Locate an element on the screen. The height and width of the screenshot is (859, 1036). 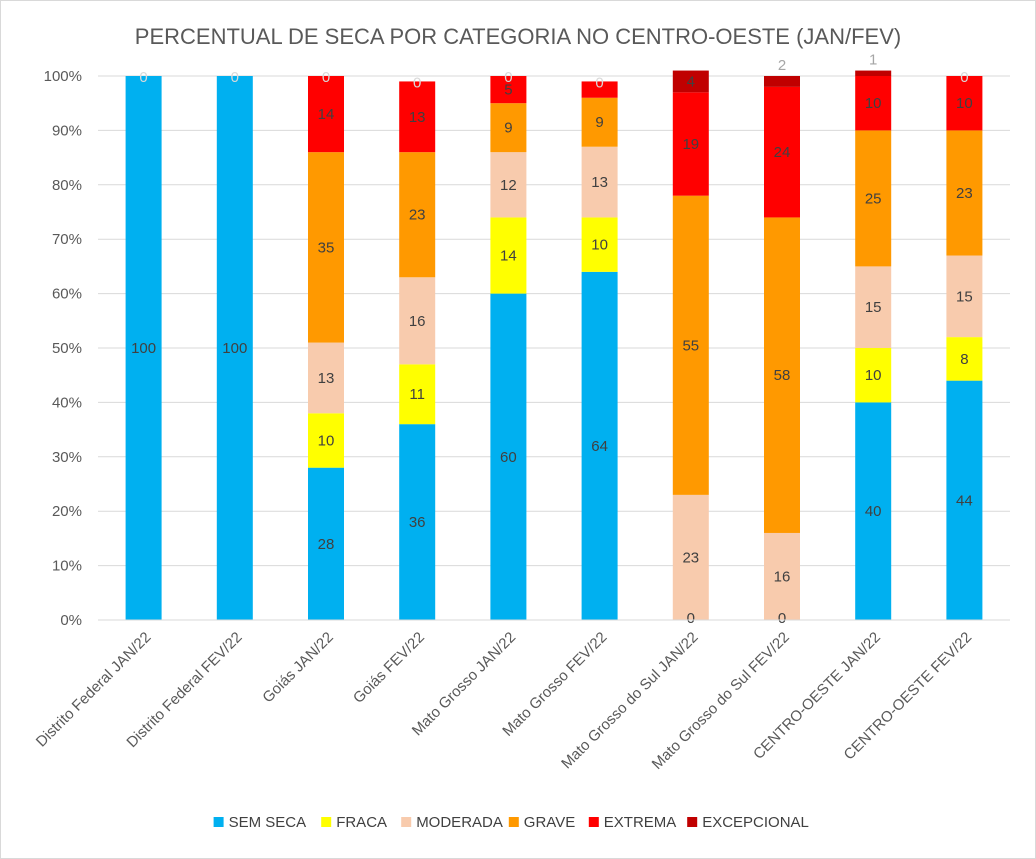
data-label: 44 is located at coordinates (964, 500).